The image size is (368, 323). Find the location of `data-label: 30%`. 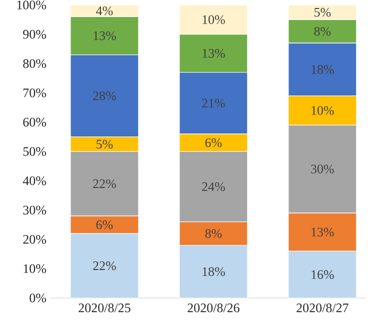

data-label: 30% is located at coordinates (322, 169).